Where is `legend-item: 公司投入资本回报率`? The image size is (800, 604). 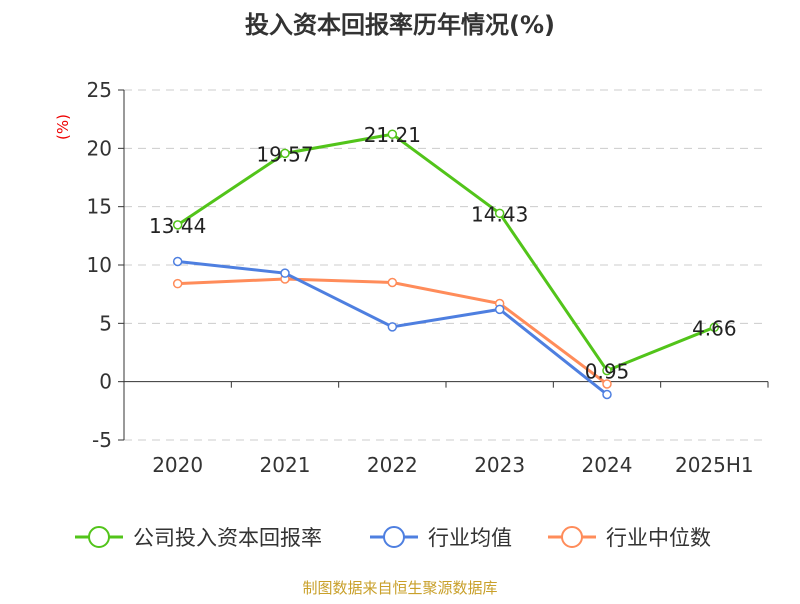 legend-item: 公司投入资本回报率 is located at coordinates (198, 538).